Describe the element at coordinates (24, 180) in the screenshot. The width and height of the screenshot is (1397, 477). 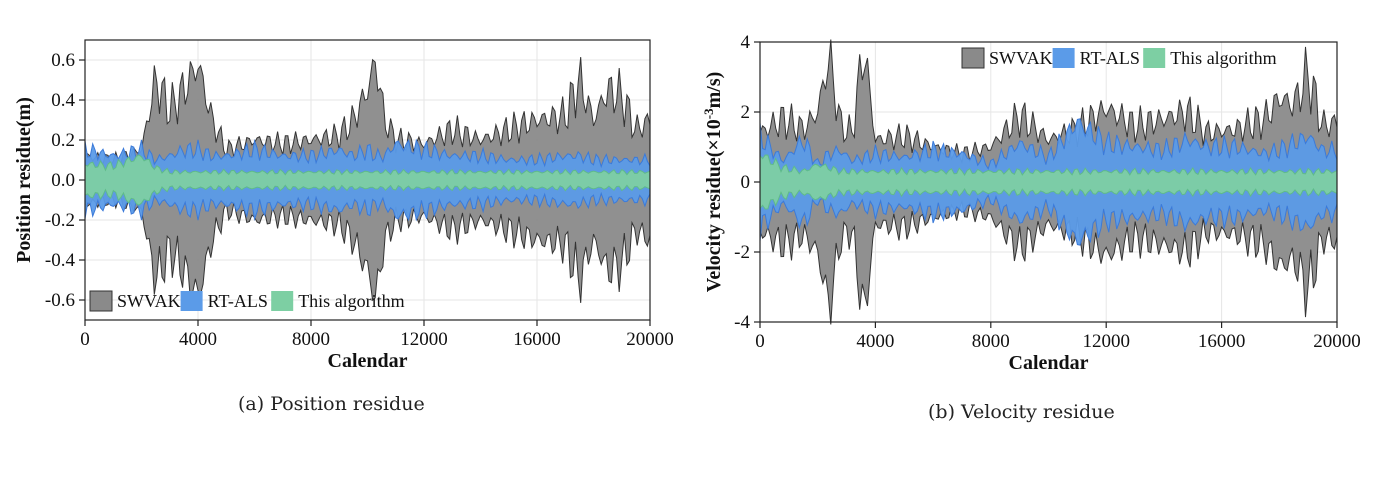
I see `y-axis-title: Position residue(m)` at that location.